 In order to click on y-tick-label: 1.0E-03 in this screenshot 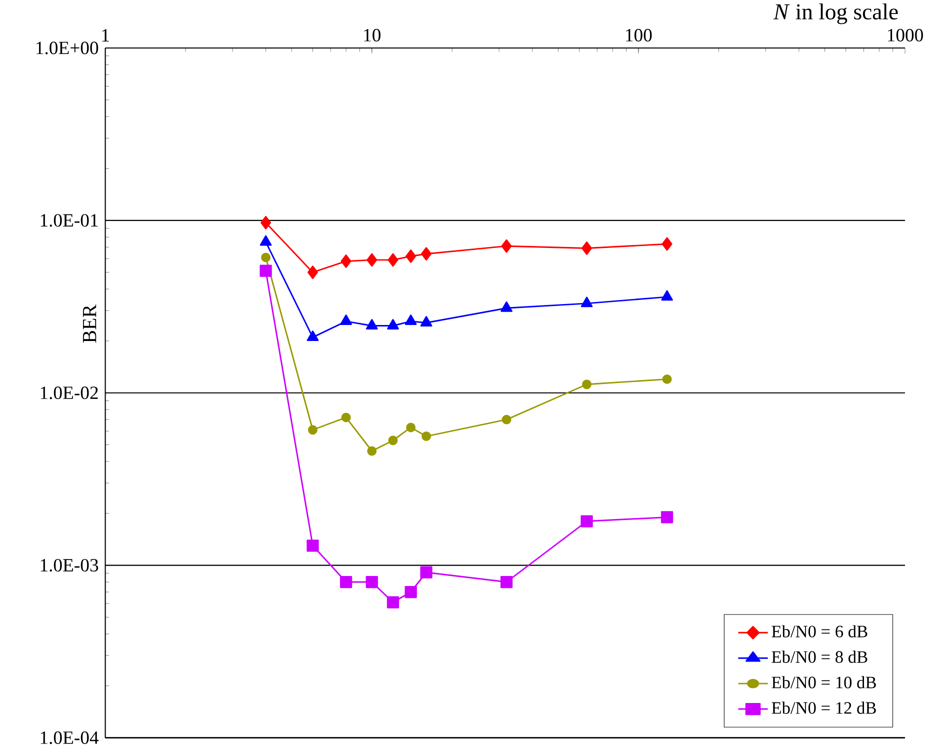, I will do `click(69, 565)`.